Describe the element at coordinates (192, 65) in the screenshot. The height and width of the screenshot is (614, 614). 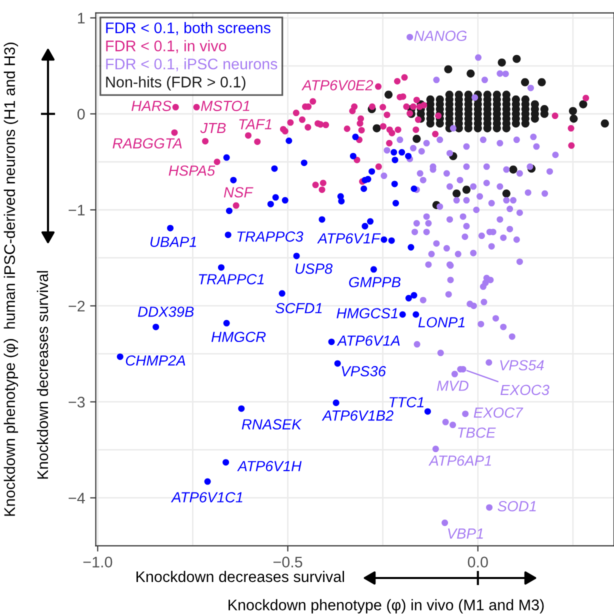
I see `text: FDR < 0.1, iPSC neurons` at that location.